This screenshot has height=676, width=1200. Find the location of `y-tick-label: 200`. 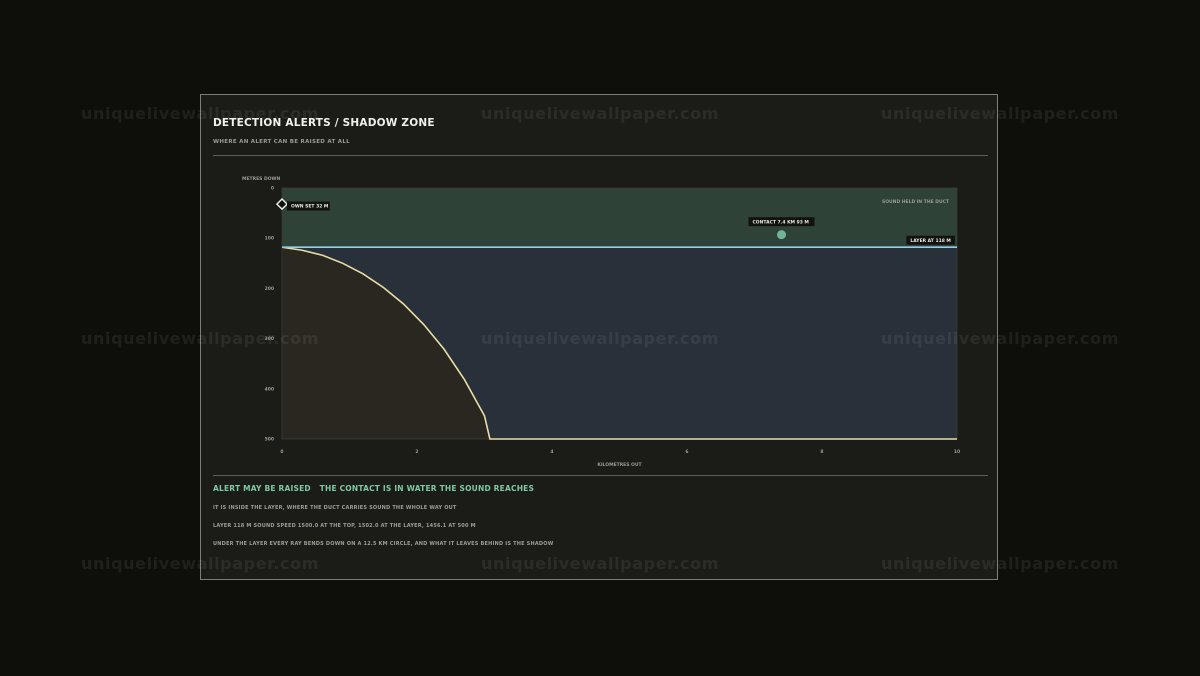

y-tick-label: 200 is located at coordinates (269, 289).